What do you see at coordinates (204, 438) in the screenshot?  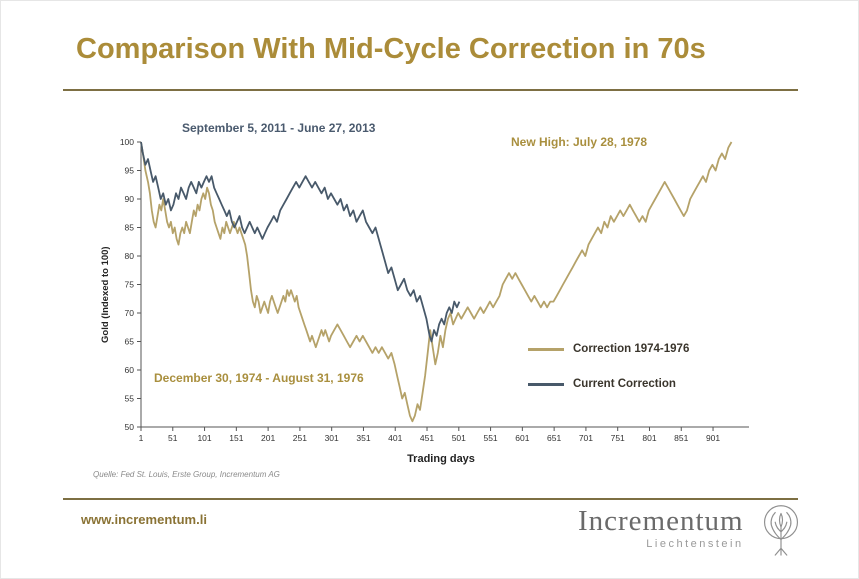 I see `x-tick-label: 101` at bounding box center [204, 438].